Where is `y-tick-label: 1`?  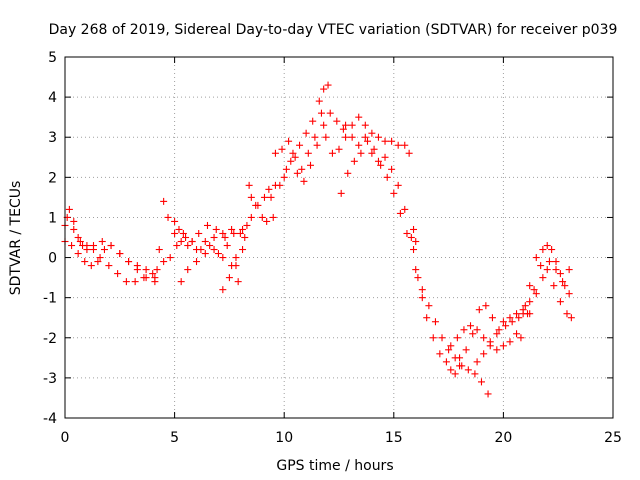 y-tick-label: 1 is located at coordinates (52, 218).